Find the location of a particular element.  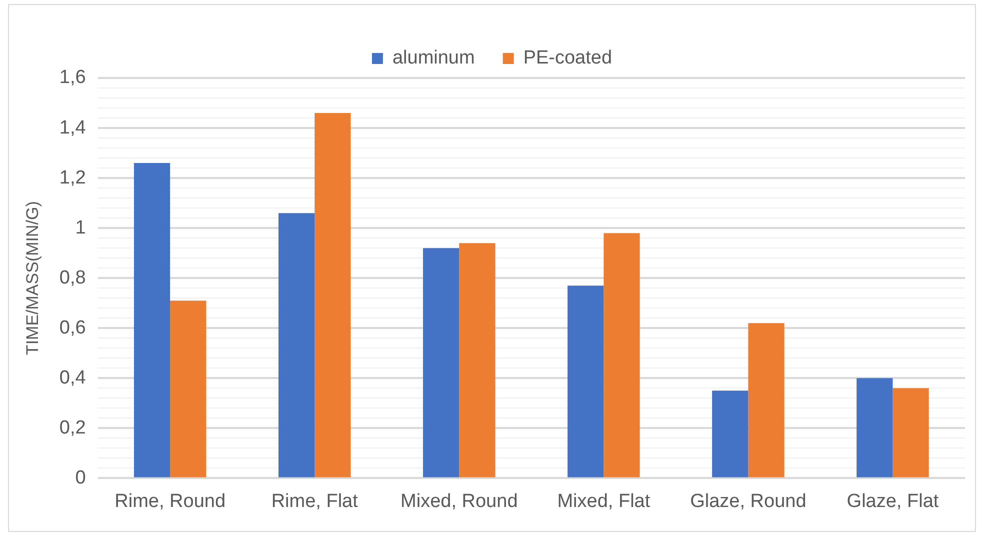

x-tick-label: Glaze, Flat is located at coordinates (893, 501).